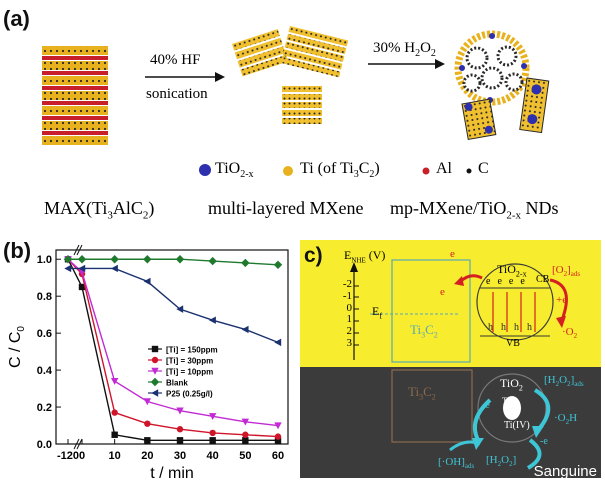 The width and height of the screenshot is (605, 486). Describe the element at coordinates (570, 333) in the screenshot. I see `superoxide-label: ·O2` at that location.